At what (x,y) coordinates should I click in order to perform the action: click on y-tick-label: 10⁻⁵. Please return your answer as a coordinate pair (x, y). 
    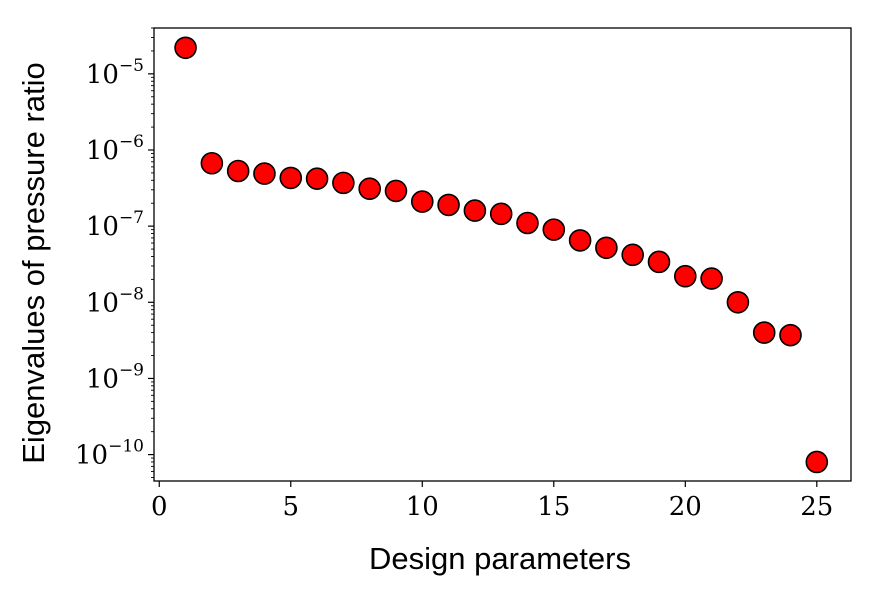
    Looking at the image, I should click on (115, 73).